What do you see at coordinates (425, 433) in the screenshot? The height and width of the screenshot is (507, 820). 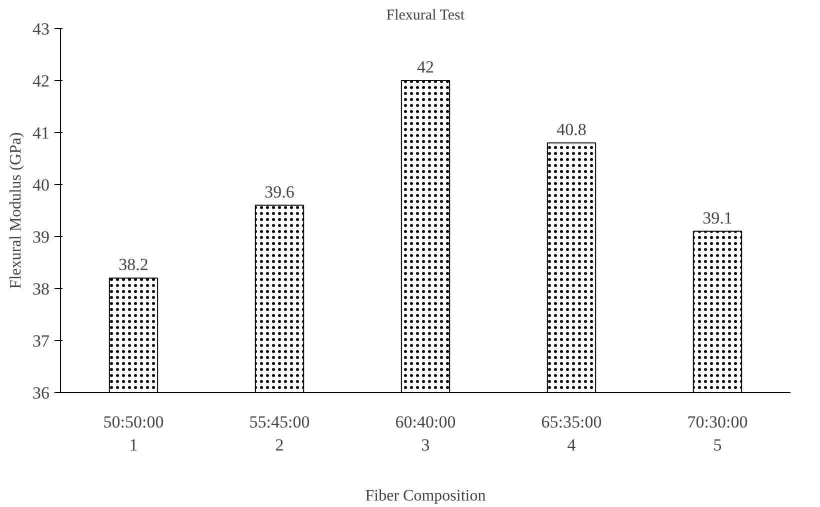 I see `x-tick-label: 60:40:00 3` at bounding box center [425, 433].